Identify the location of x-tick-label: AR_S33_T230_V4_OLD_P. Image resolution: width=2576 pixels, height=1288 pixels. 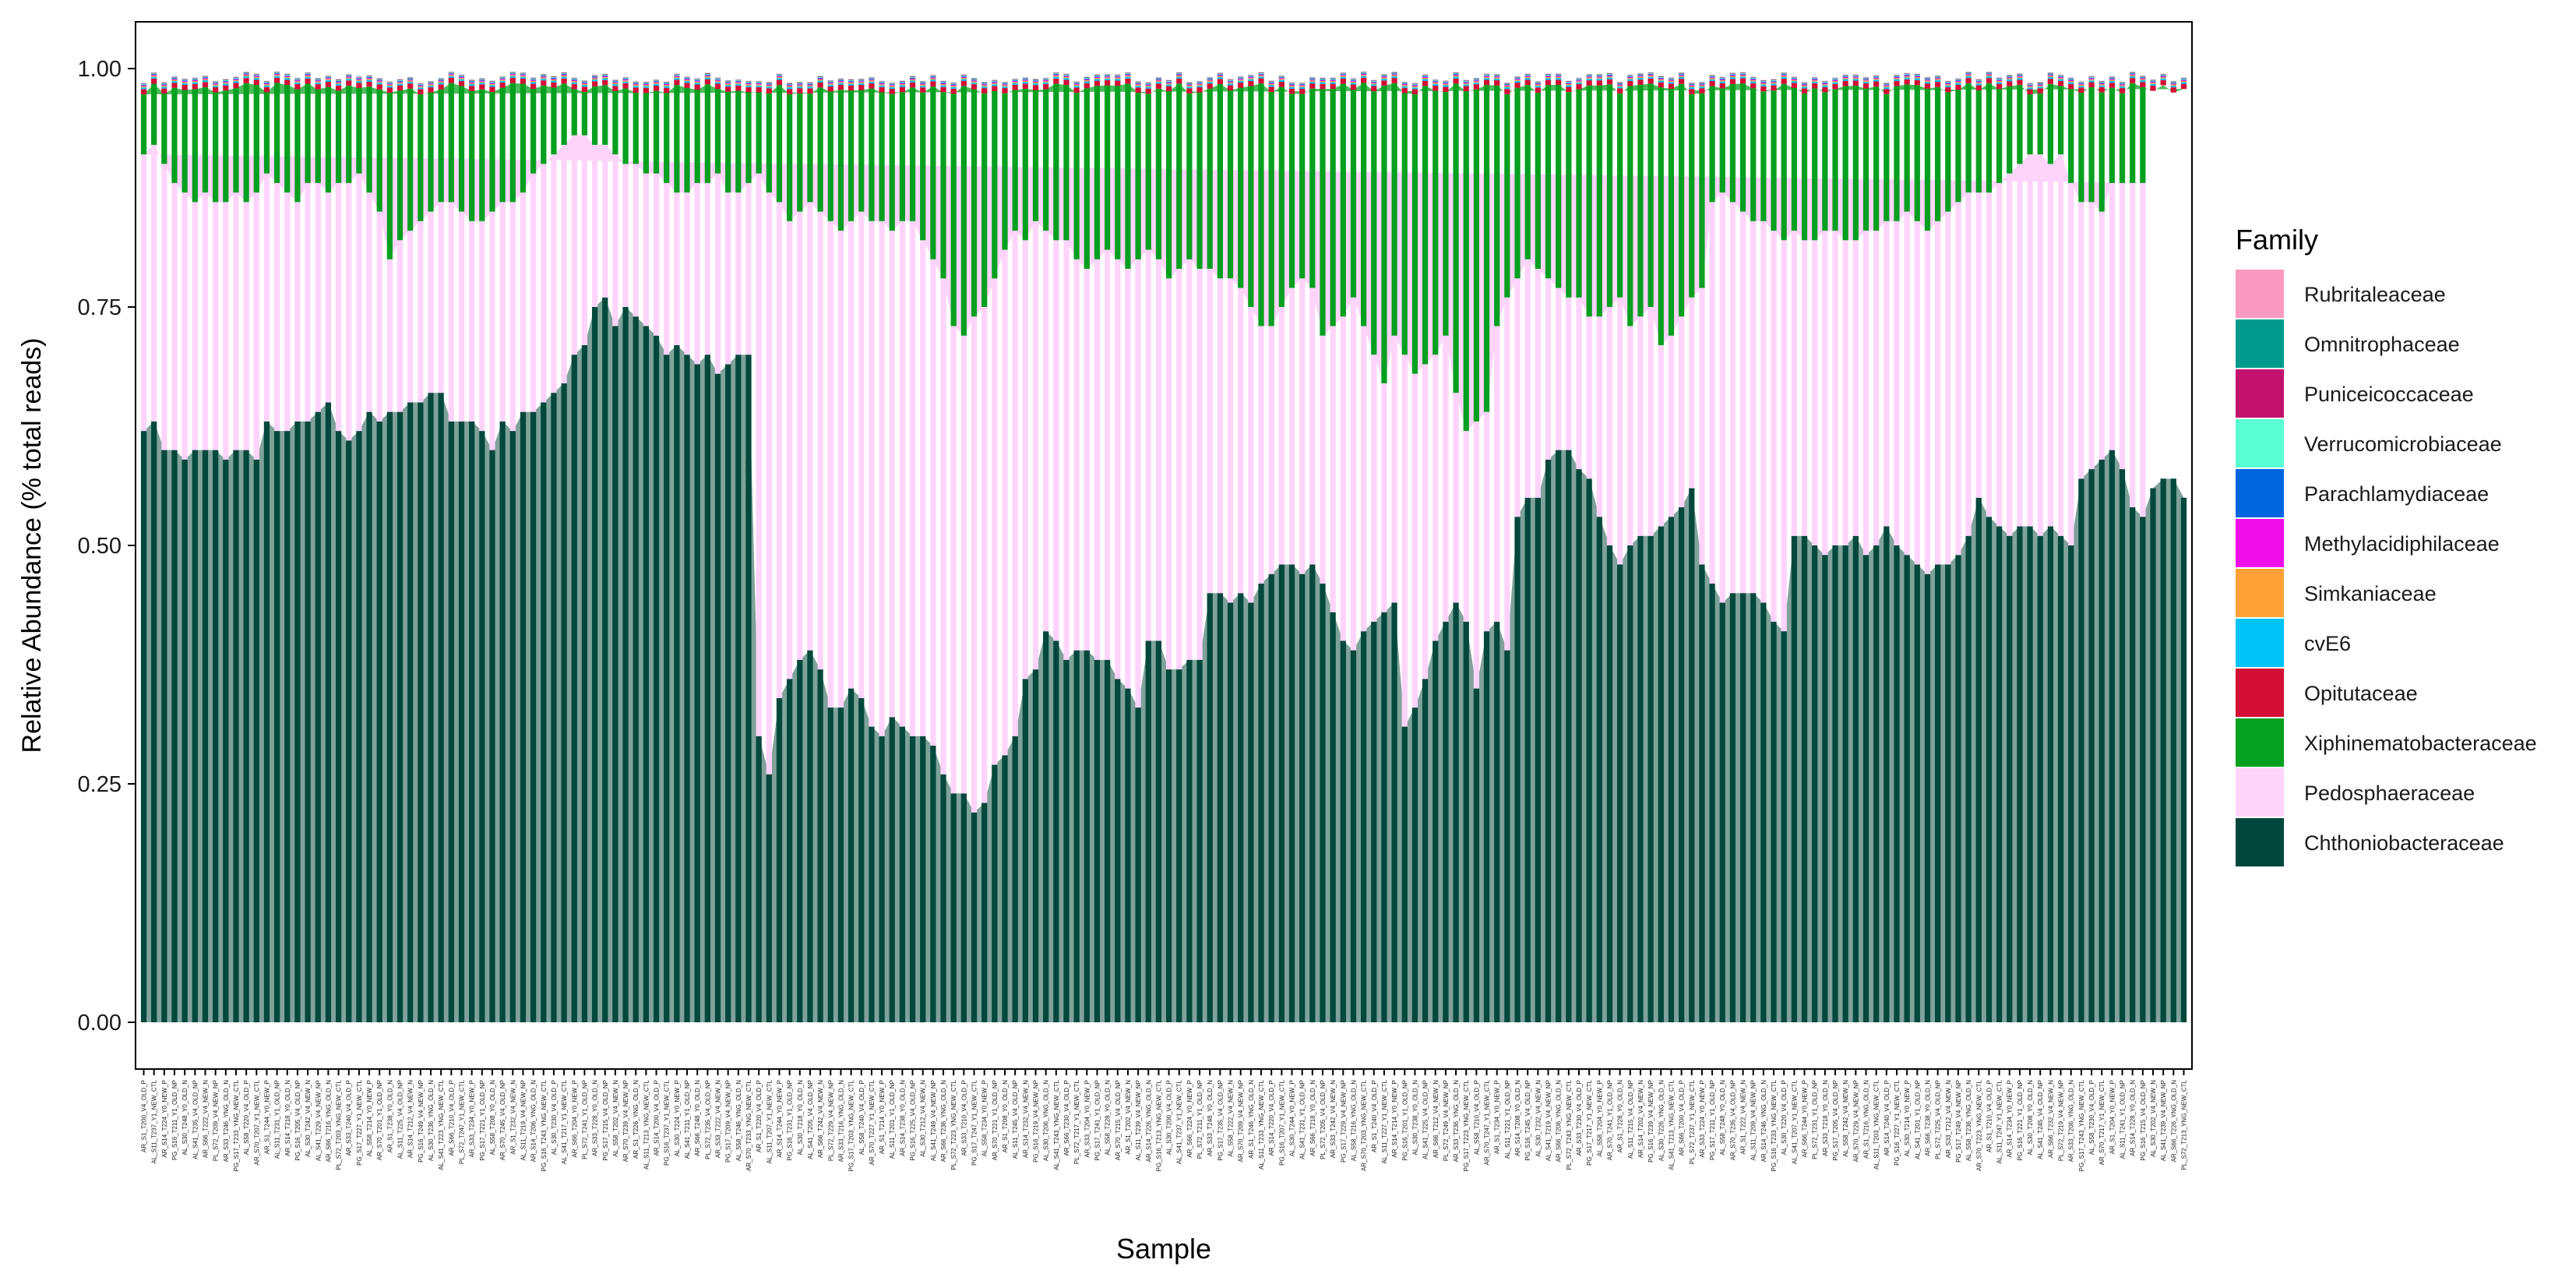
(1580, 1118).